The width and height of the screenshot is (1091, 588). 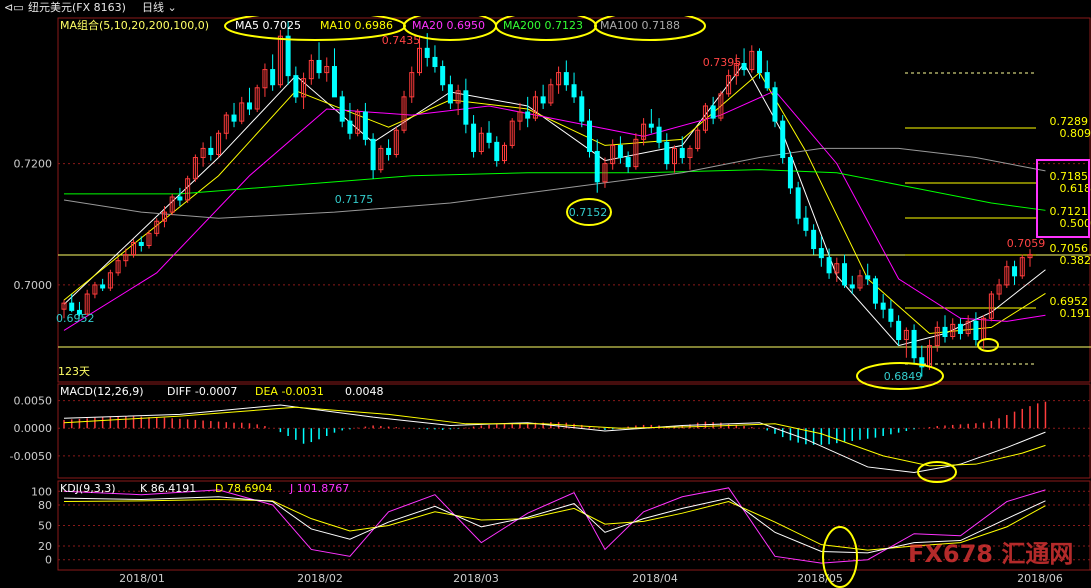 I want to click on date-tick-label: 2018/04, so click(x=655, y=578).